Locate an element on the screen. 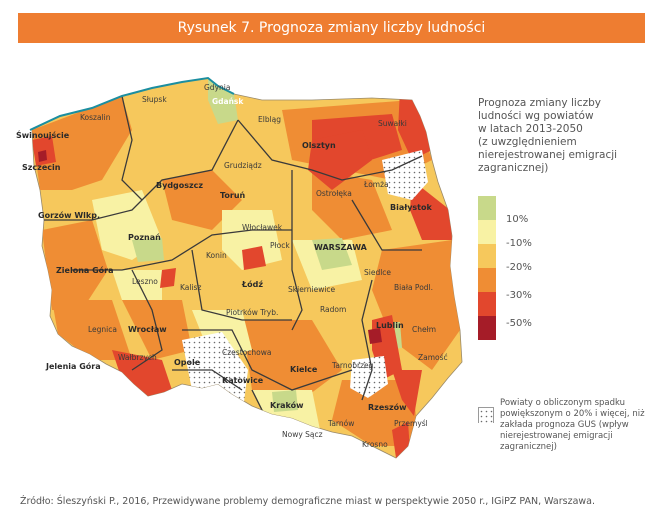 The image size is (662, 525). city-label: Białystok is located at coordinates (411, 207).